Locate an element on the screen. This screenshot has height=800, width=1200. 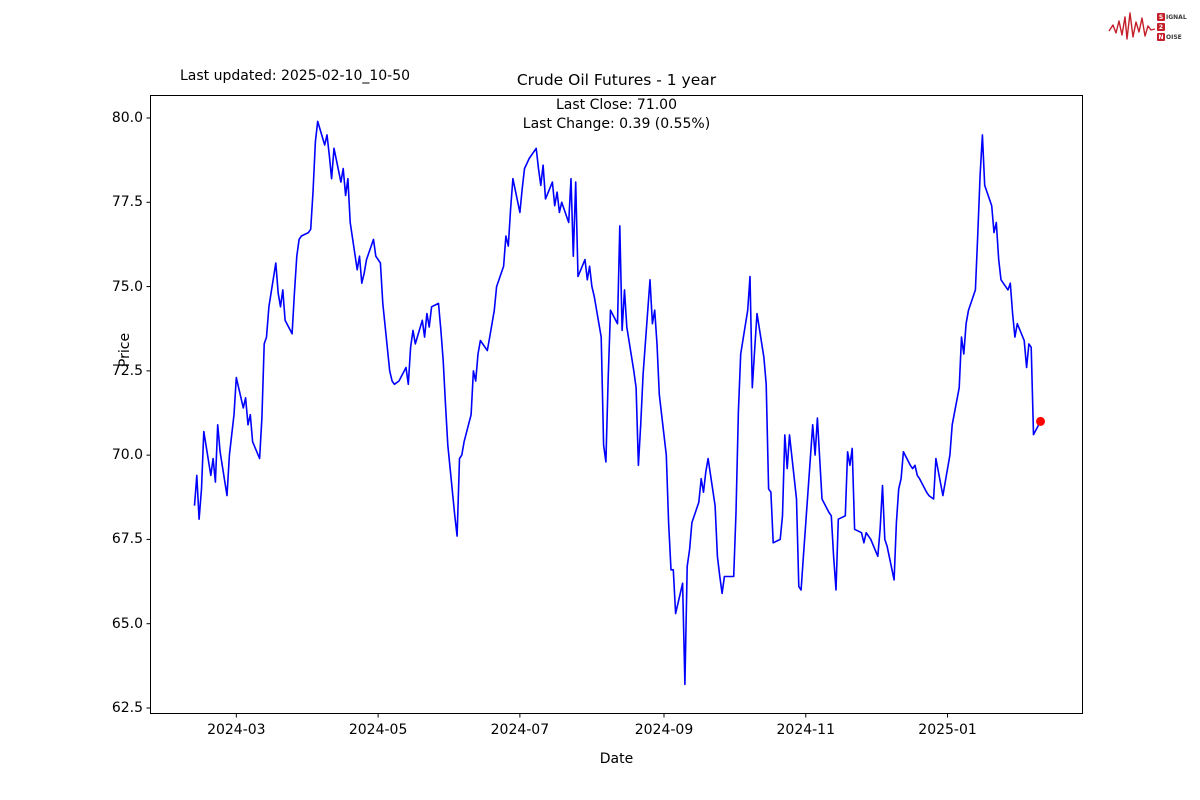
y-tick-label: 72.5 is located at coordinates (127, 370).